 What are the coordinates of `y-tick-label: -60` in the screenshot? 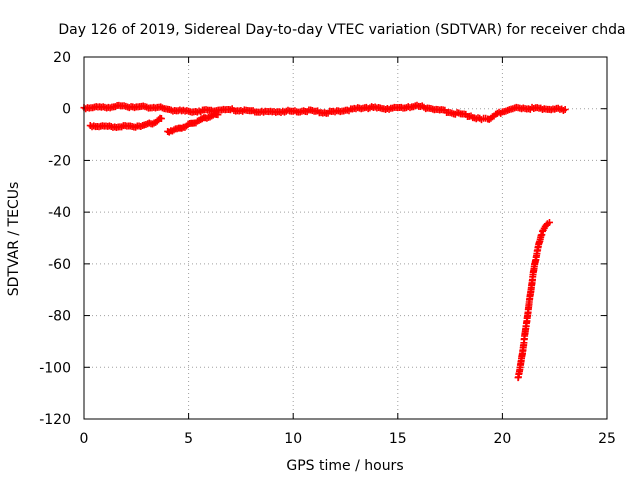 It's located at (59, 265).